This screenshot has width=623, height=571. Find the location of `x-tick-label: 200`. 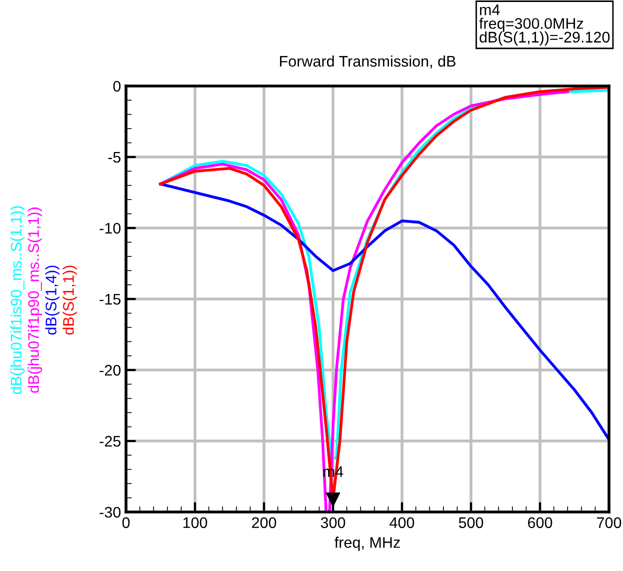

x-tick-label: 200 is located at coordinates (264, 522).